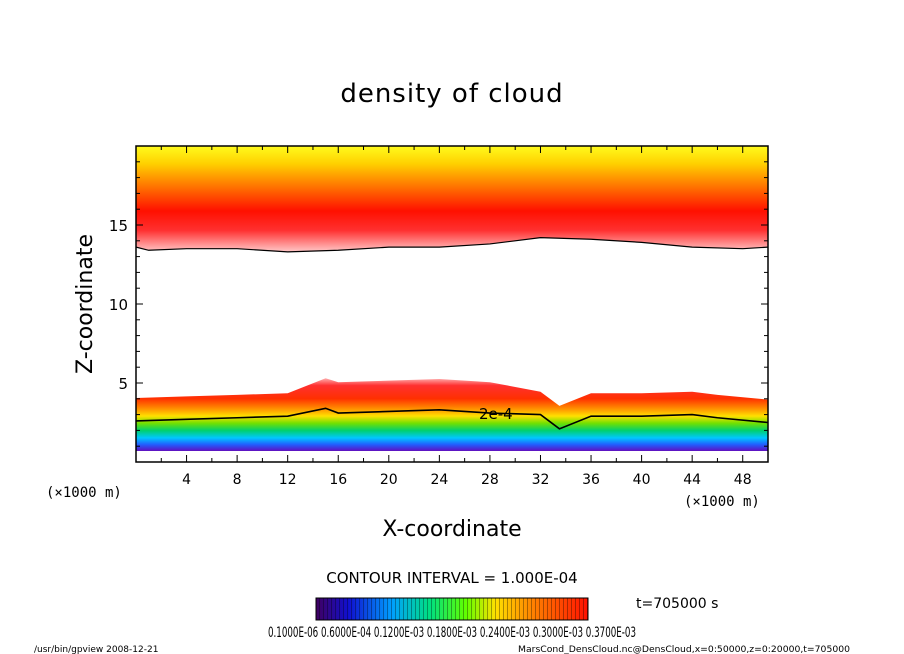 The height and width of the screenshot is (654, 904). I want to click on y-axis-label: Z-coordinate, so click(85, 304).